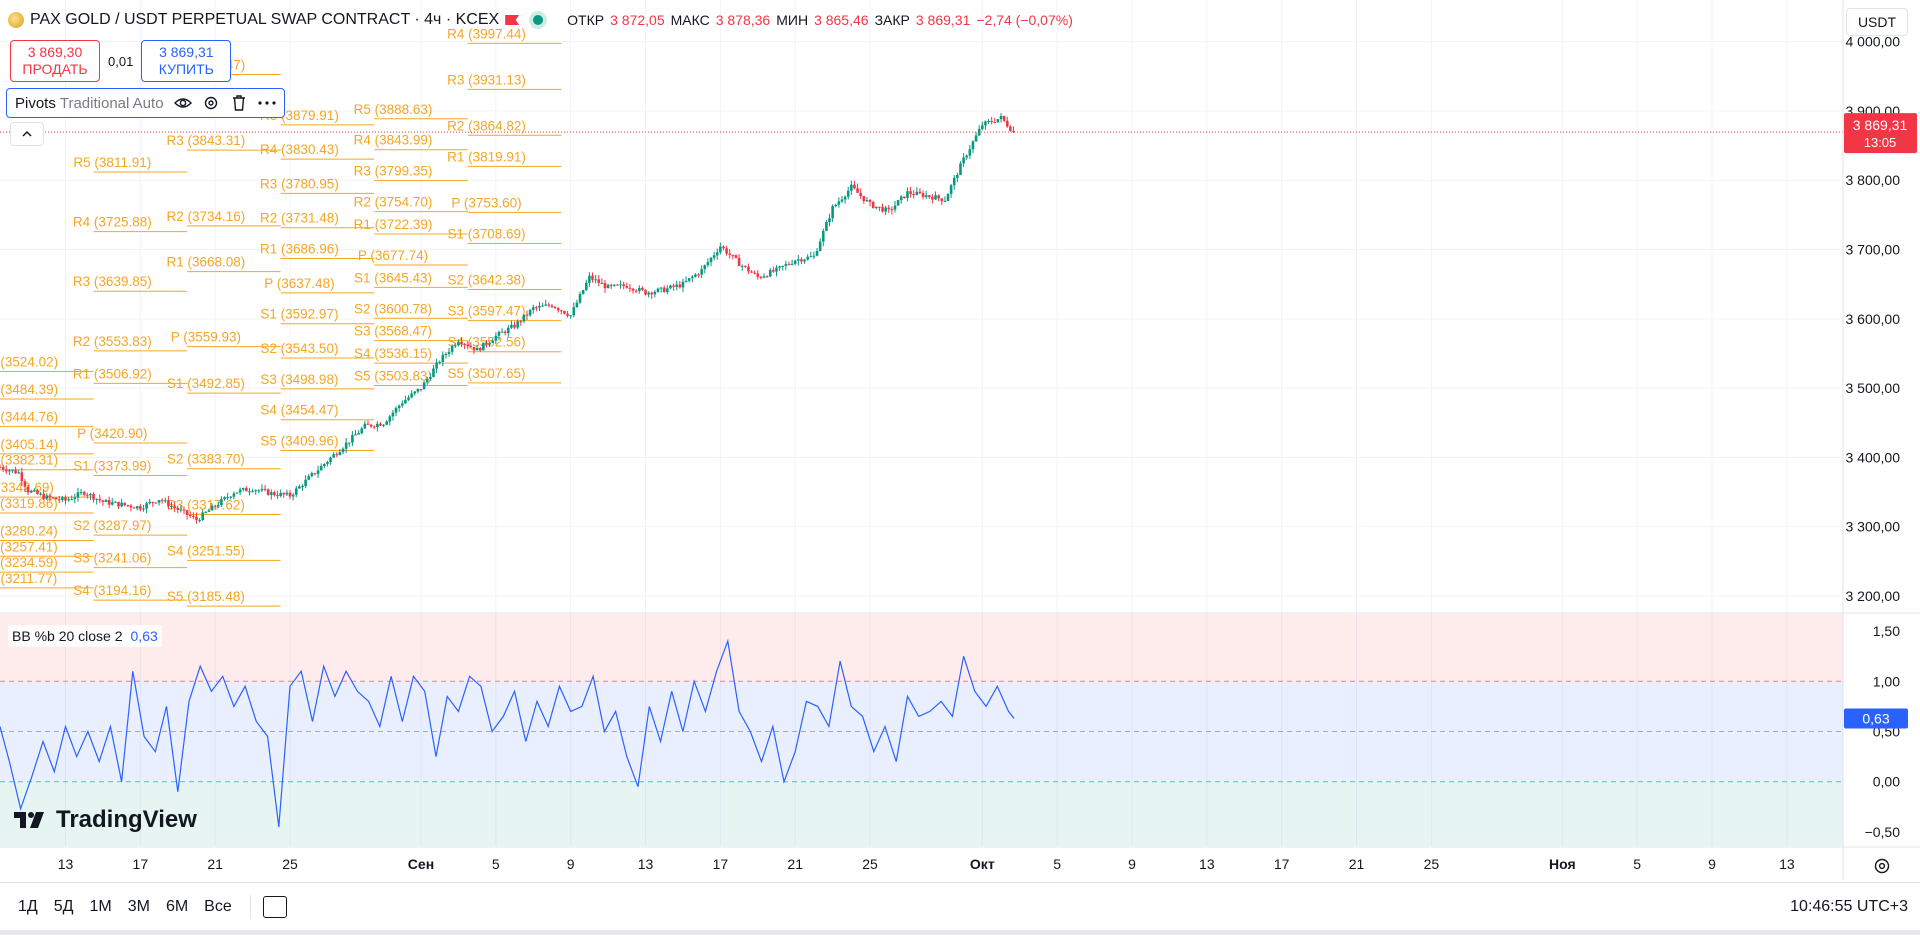  Describe the element at coordinates (182, 103) in the screenshot. I see `eye-icon` at that location.